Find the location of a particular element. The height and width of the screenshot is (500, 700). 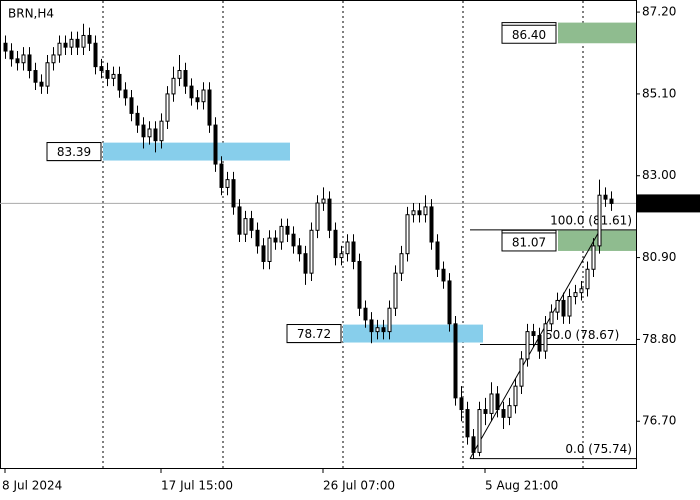

fibo-label: 50.0 (78.67) is located at coordinates (582, 335).